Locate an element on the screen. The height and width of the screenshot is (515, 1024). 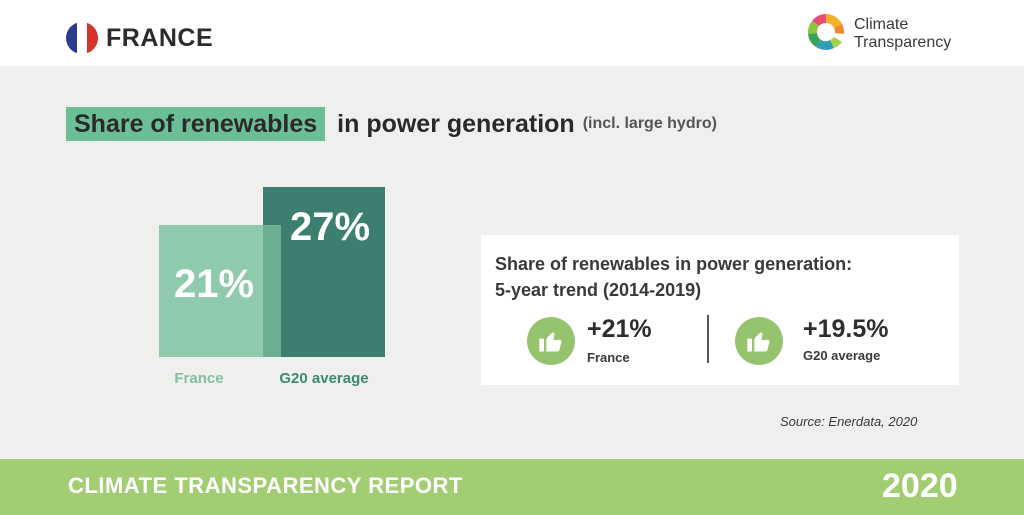
france-flag-icon is located at coordinates (82, 38).